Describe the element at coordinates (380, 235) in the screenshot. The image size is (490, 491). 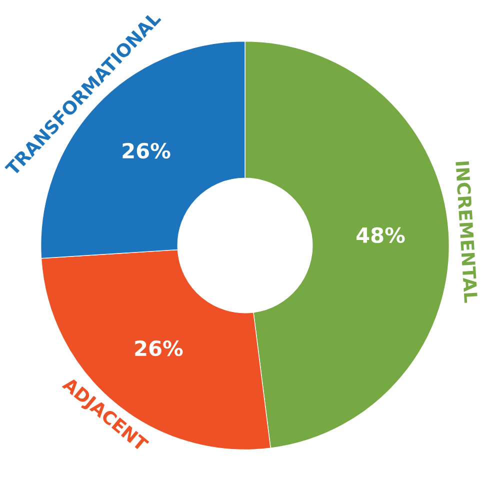
I see `data-label: 48%` at that location.